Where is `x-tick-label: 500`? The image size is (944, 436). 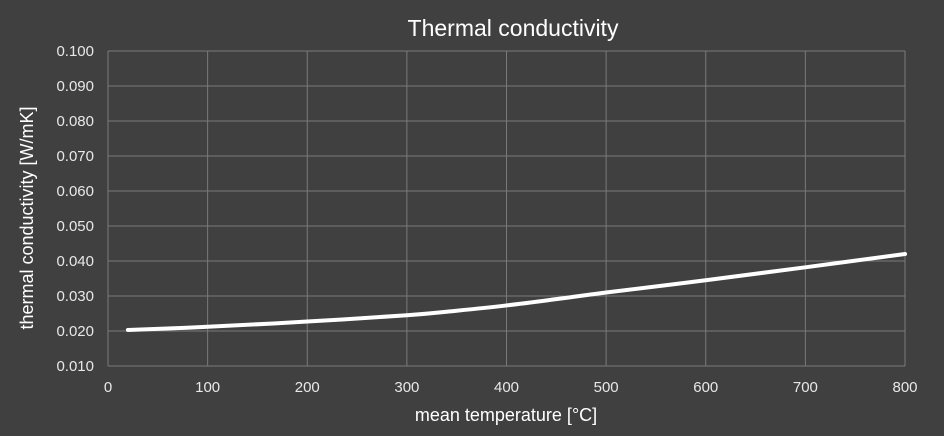 x-tick-label: 500 is located at coordinates (606, 387).